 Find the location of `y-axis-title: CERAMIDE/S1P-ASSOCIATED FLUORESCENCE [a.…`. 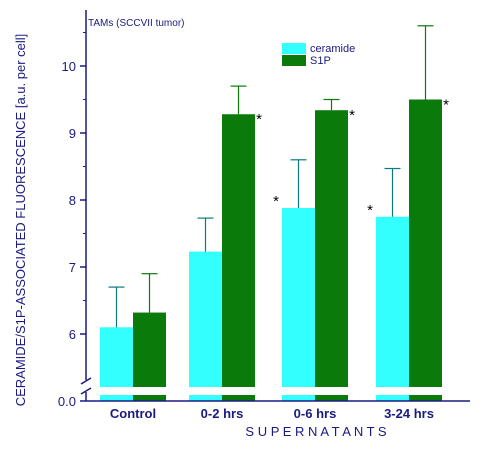

y-axis-title: CERAMIDE/S1P-ASSOCIATED FLUORESCENCE [a.… is located at coordinates (20, 220).